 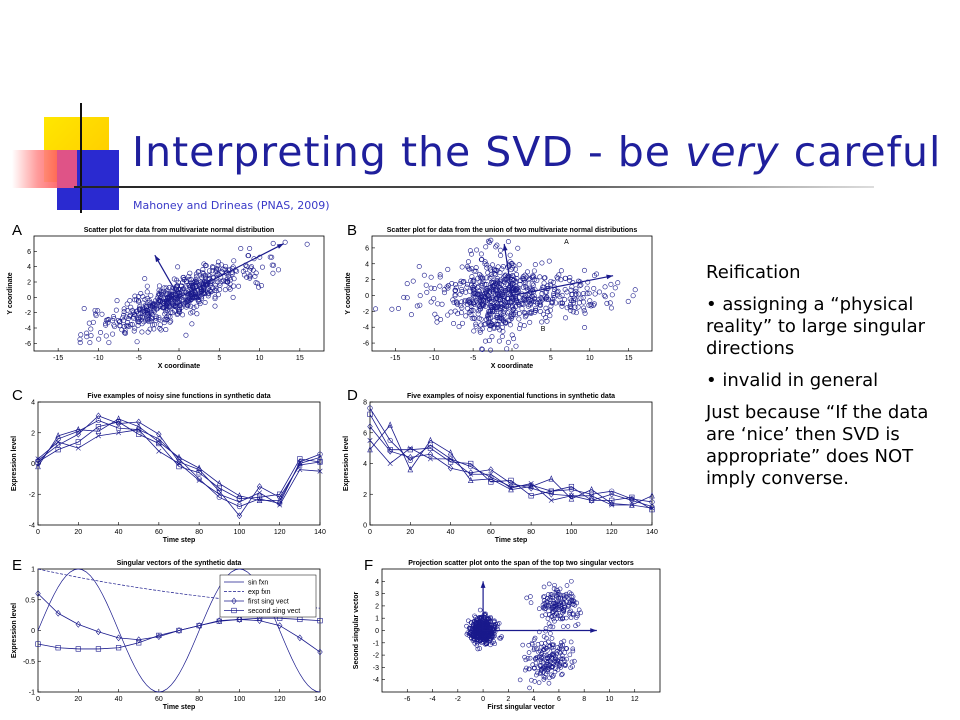 I want to click on x-tick-label: 60, so click(x=159, y=699).